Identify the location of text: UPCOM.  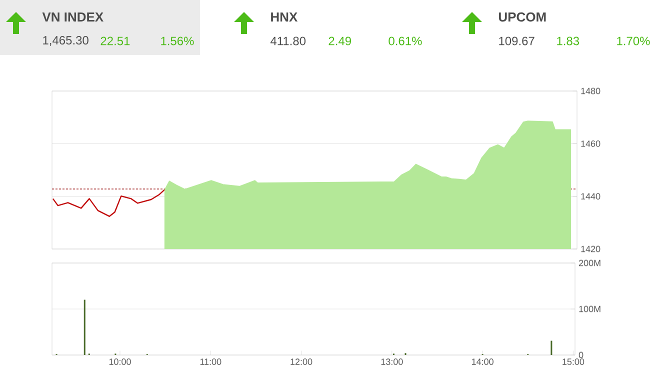
(522, 17).